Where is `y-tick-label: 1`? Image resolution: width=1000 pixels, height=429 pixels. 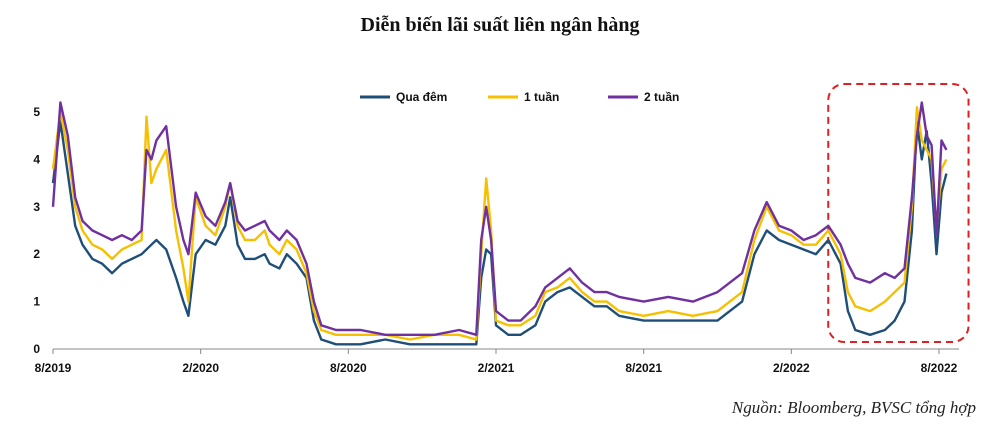
y-tick-label: 1 is located at coordinates (36, 302).